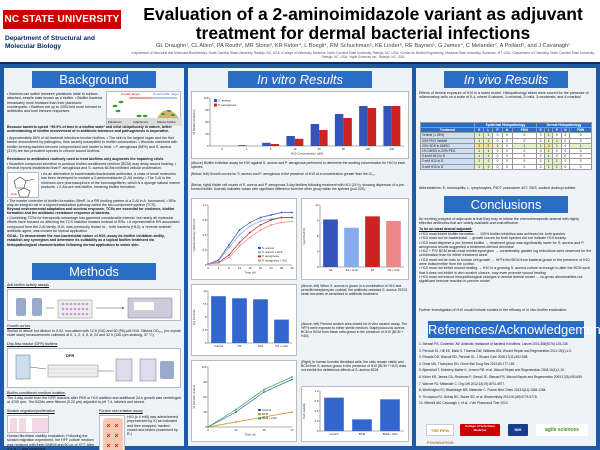 The height and width of the screenshot is (450, 600). I want to click on synergy-chart: 0 2.5 5 7.5 10 log CFU/mL Control PS H10 PS + H10, so click(244, 320).